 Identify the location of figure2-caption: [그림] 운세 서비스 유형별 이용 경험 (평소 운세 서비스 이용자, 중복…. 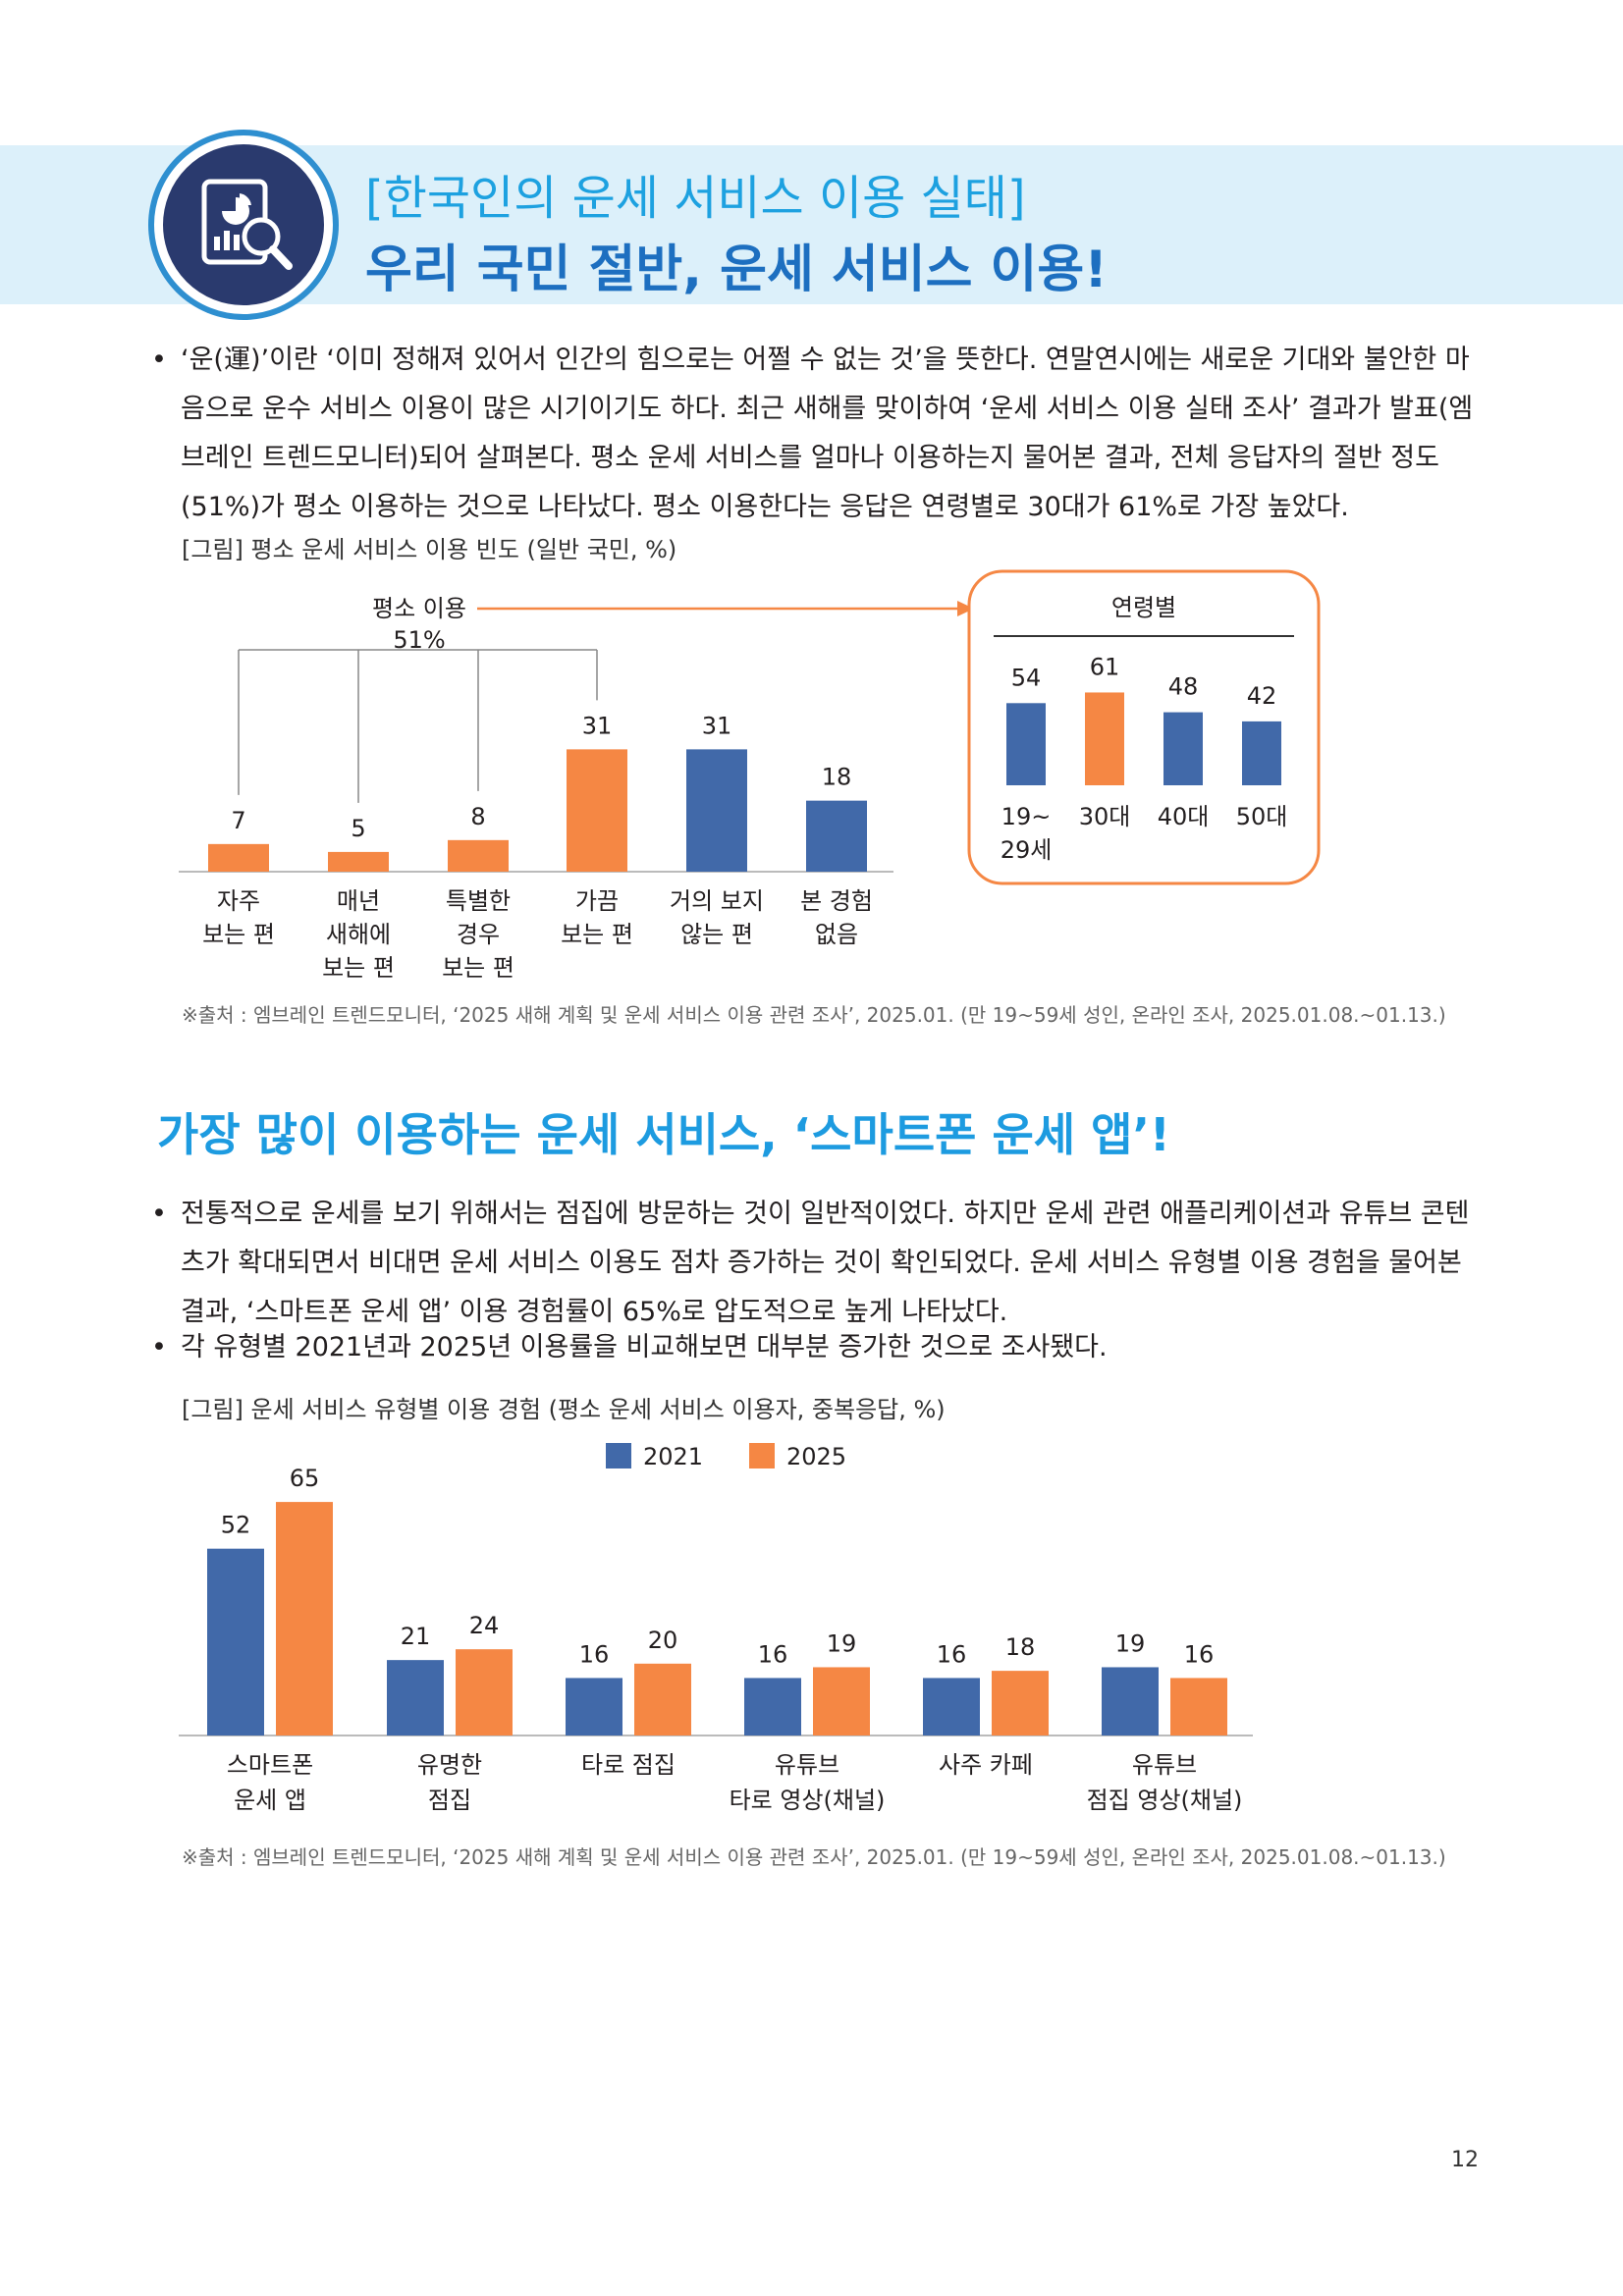
(564, 1409).